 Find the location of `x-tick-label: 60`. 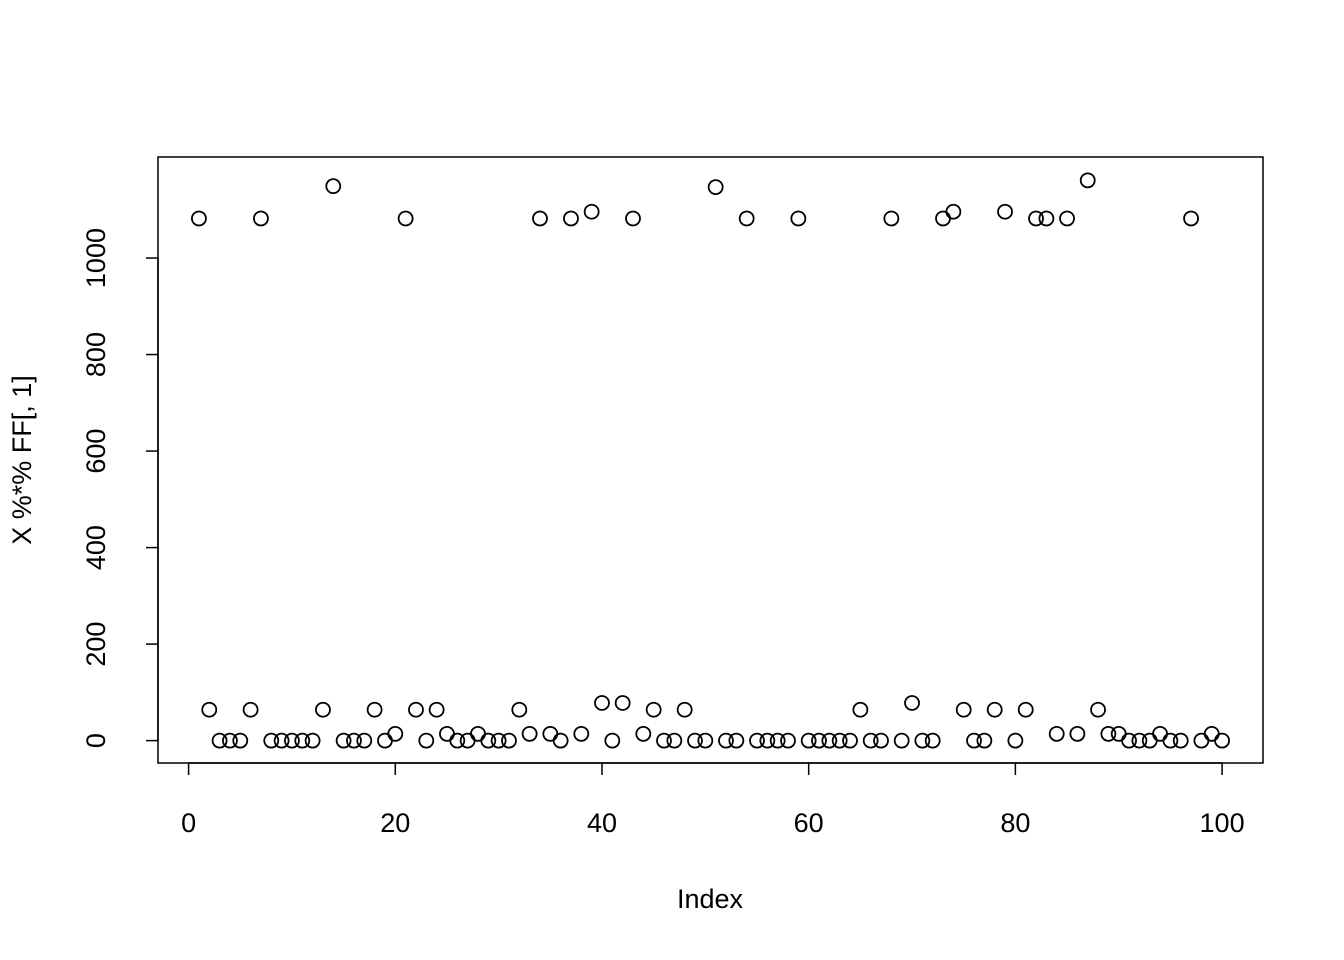

x-tick-label: 60 is located at coordinates (809, 823).